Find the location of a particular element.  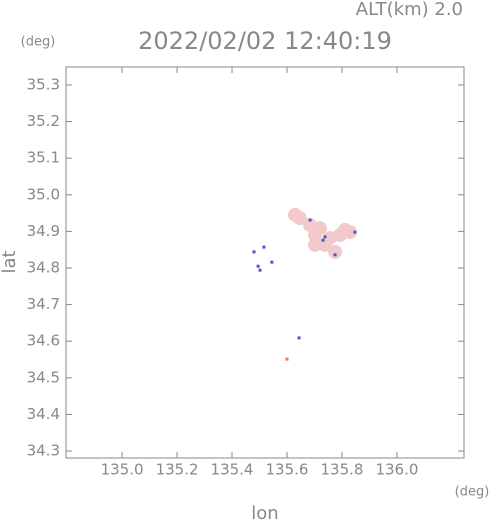

y-tick-label: 34.4 is located at coordinates (43, 414).